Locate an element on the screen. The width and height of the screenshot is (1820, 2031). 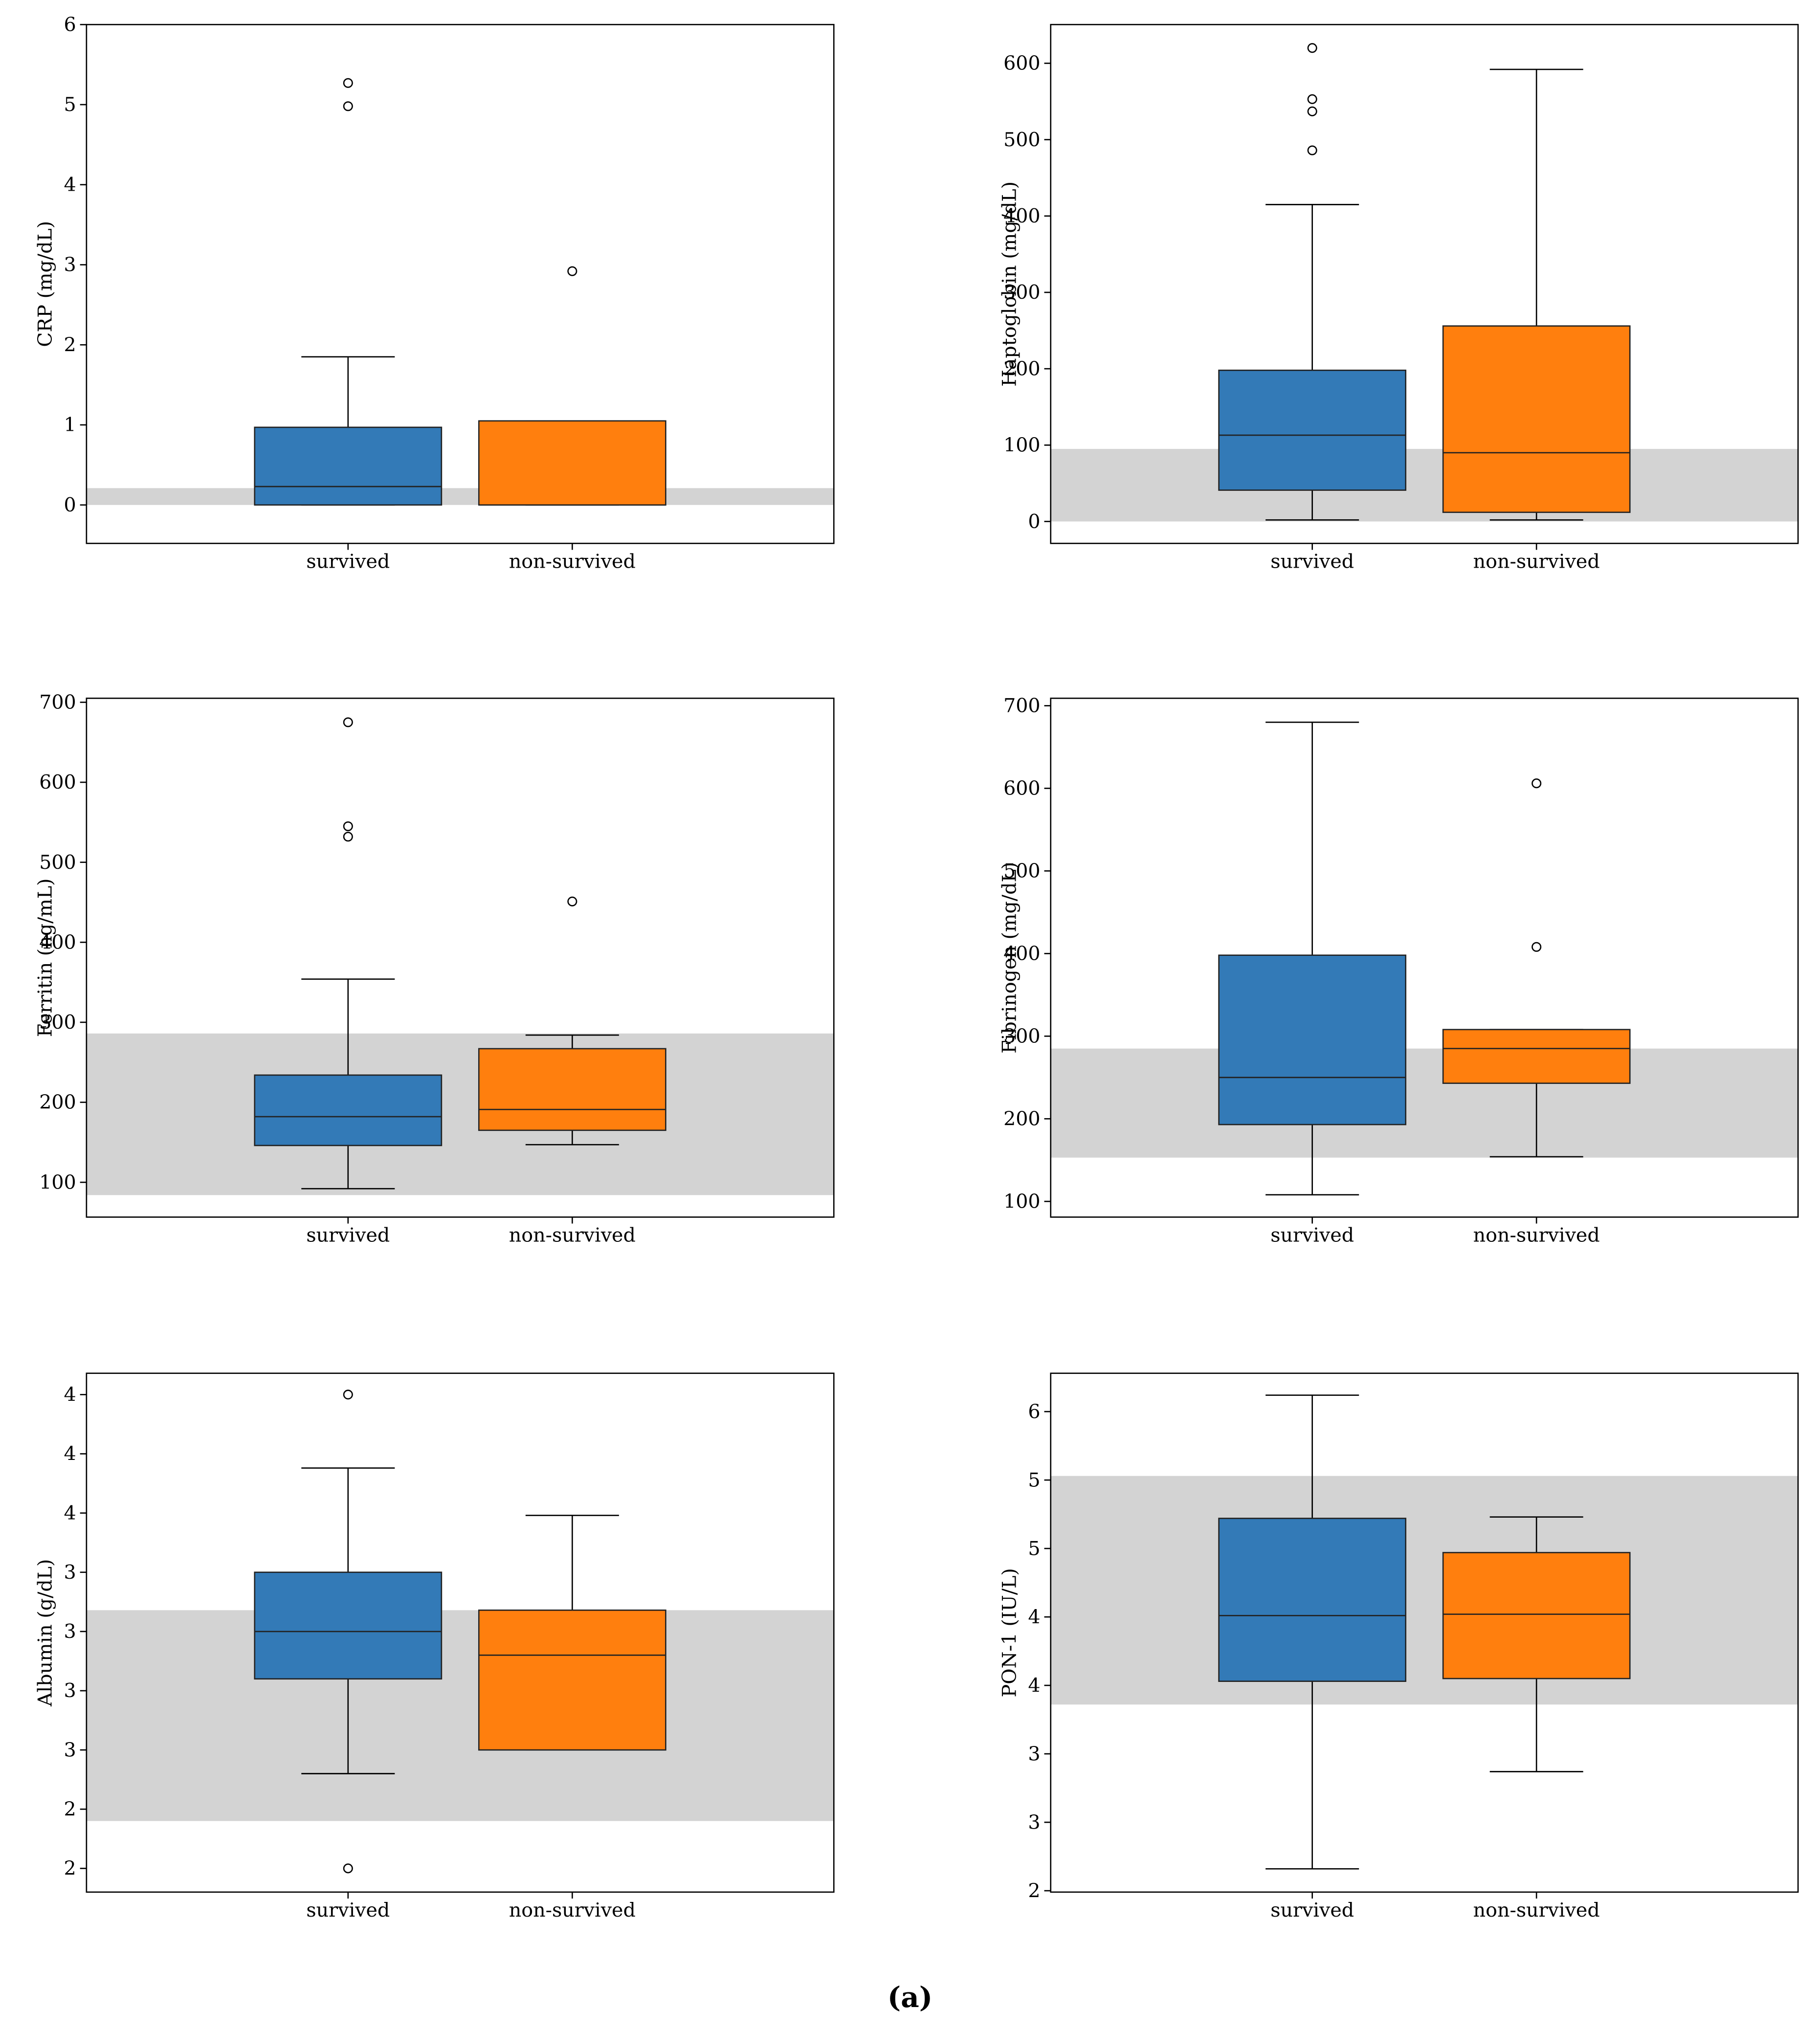
y-axis-label: CRP (mg/dL) is located at coordinates (45, 284).